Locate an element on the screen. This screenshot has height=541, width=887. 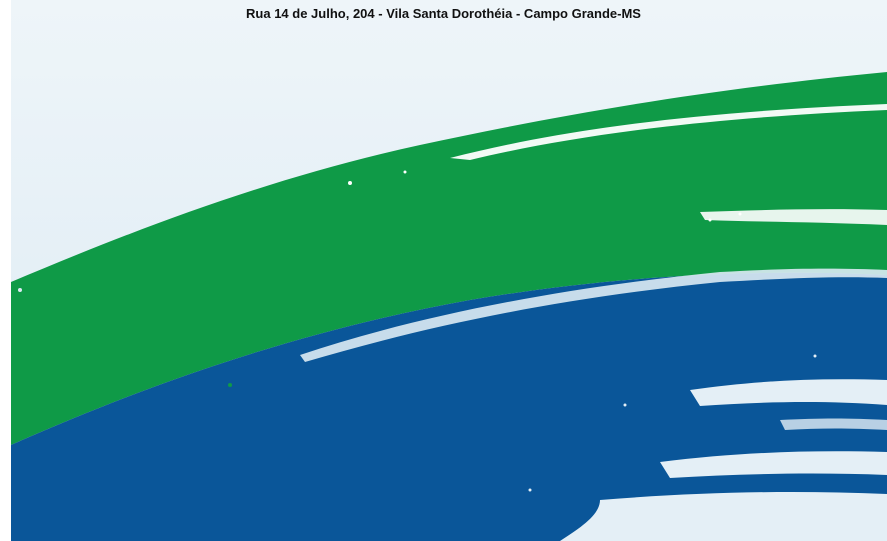
green-gap-stroke is located at coordinates (668, 132).